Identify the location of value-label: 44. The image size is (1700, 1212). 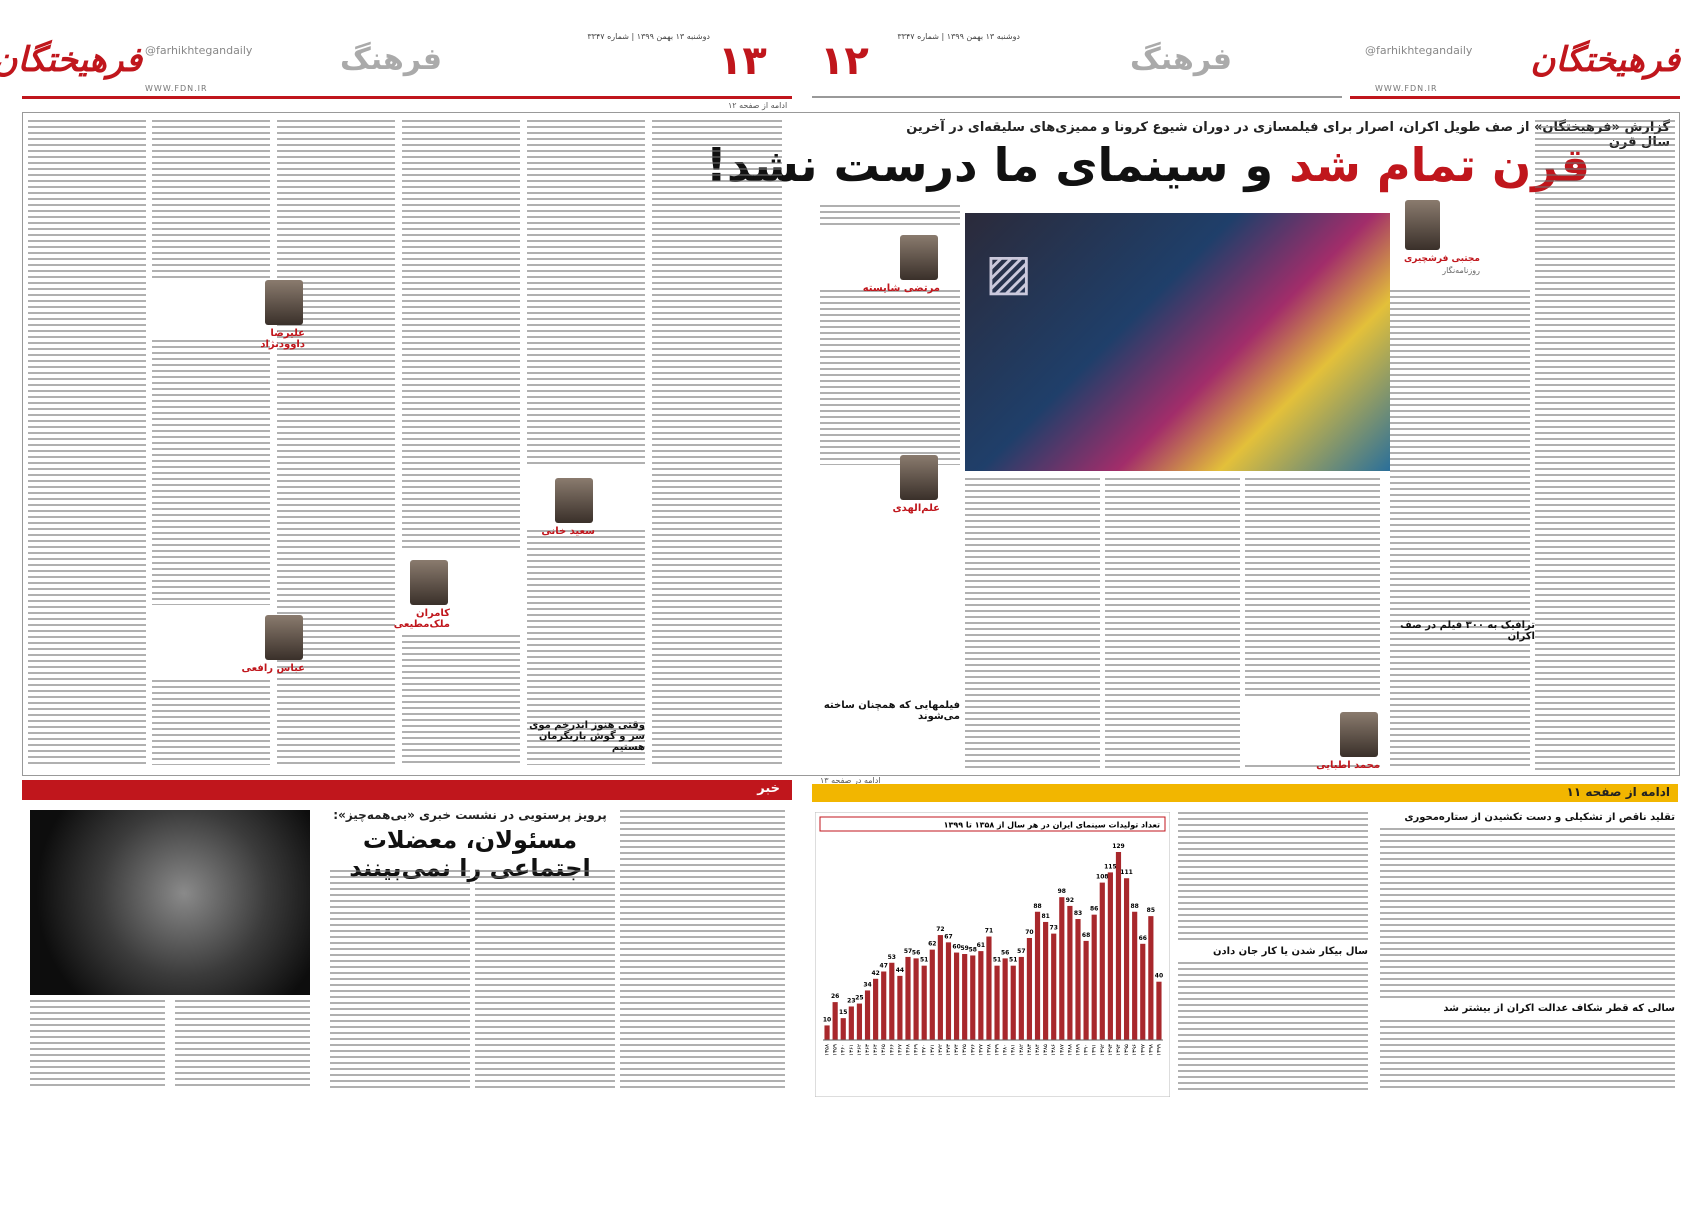
(900, 970).